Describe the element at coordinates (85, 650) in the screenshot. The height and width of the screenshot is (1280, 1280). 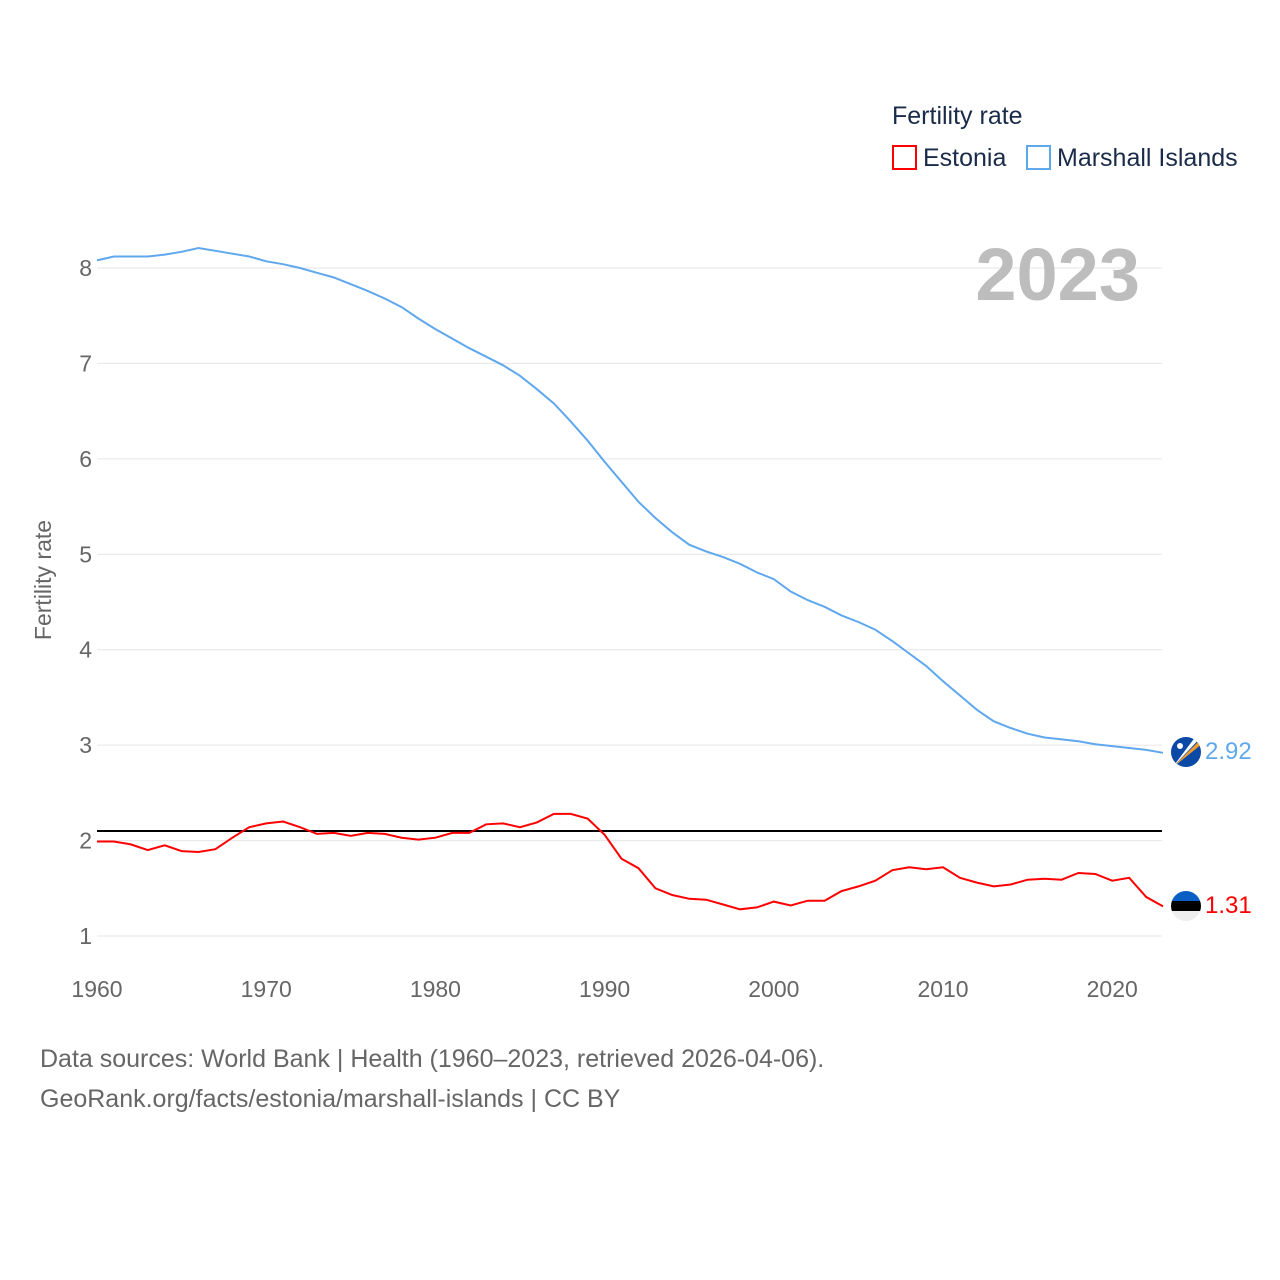
I see `y-tick-label: 4` at that location.